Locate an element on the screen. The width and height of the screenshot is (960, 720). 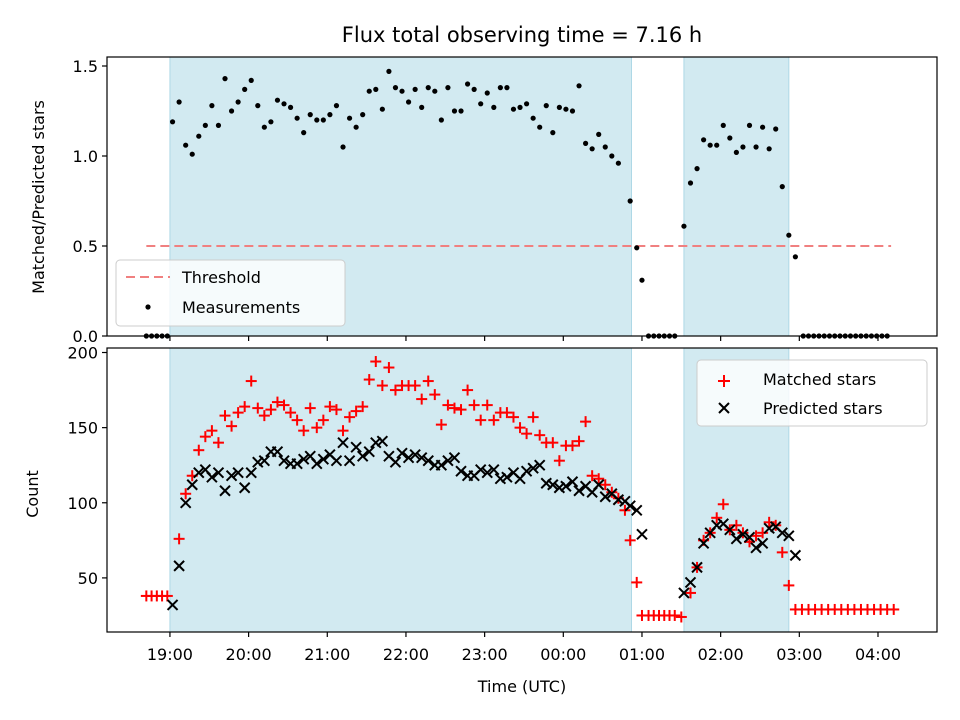
bottom-y-axis-label: Count is located at coordinates (32, 494).